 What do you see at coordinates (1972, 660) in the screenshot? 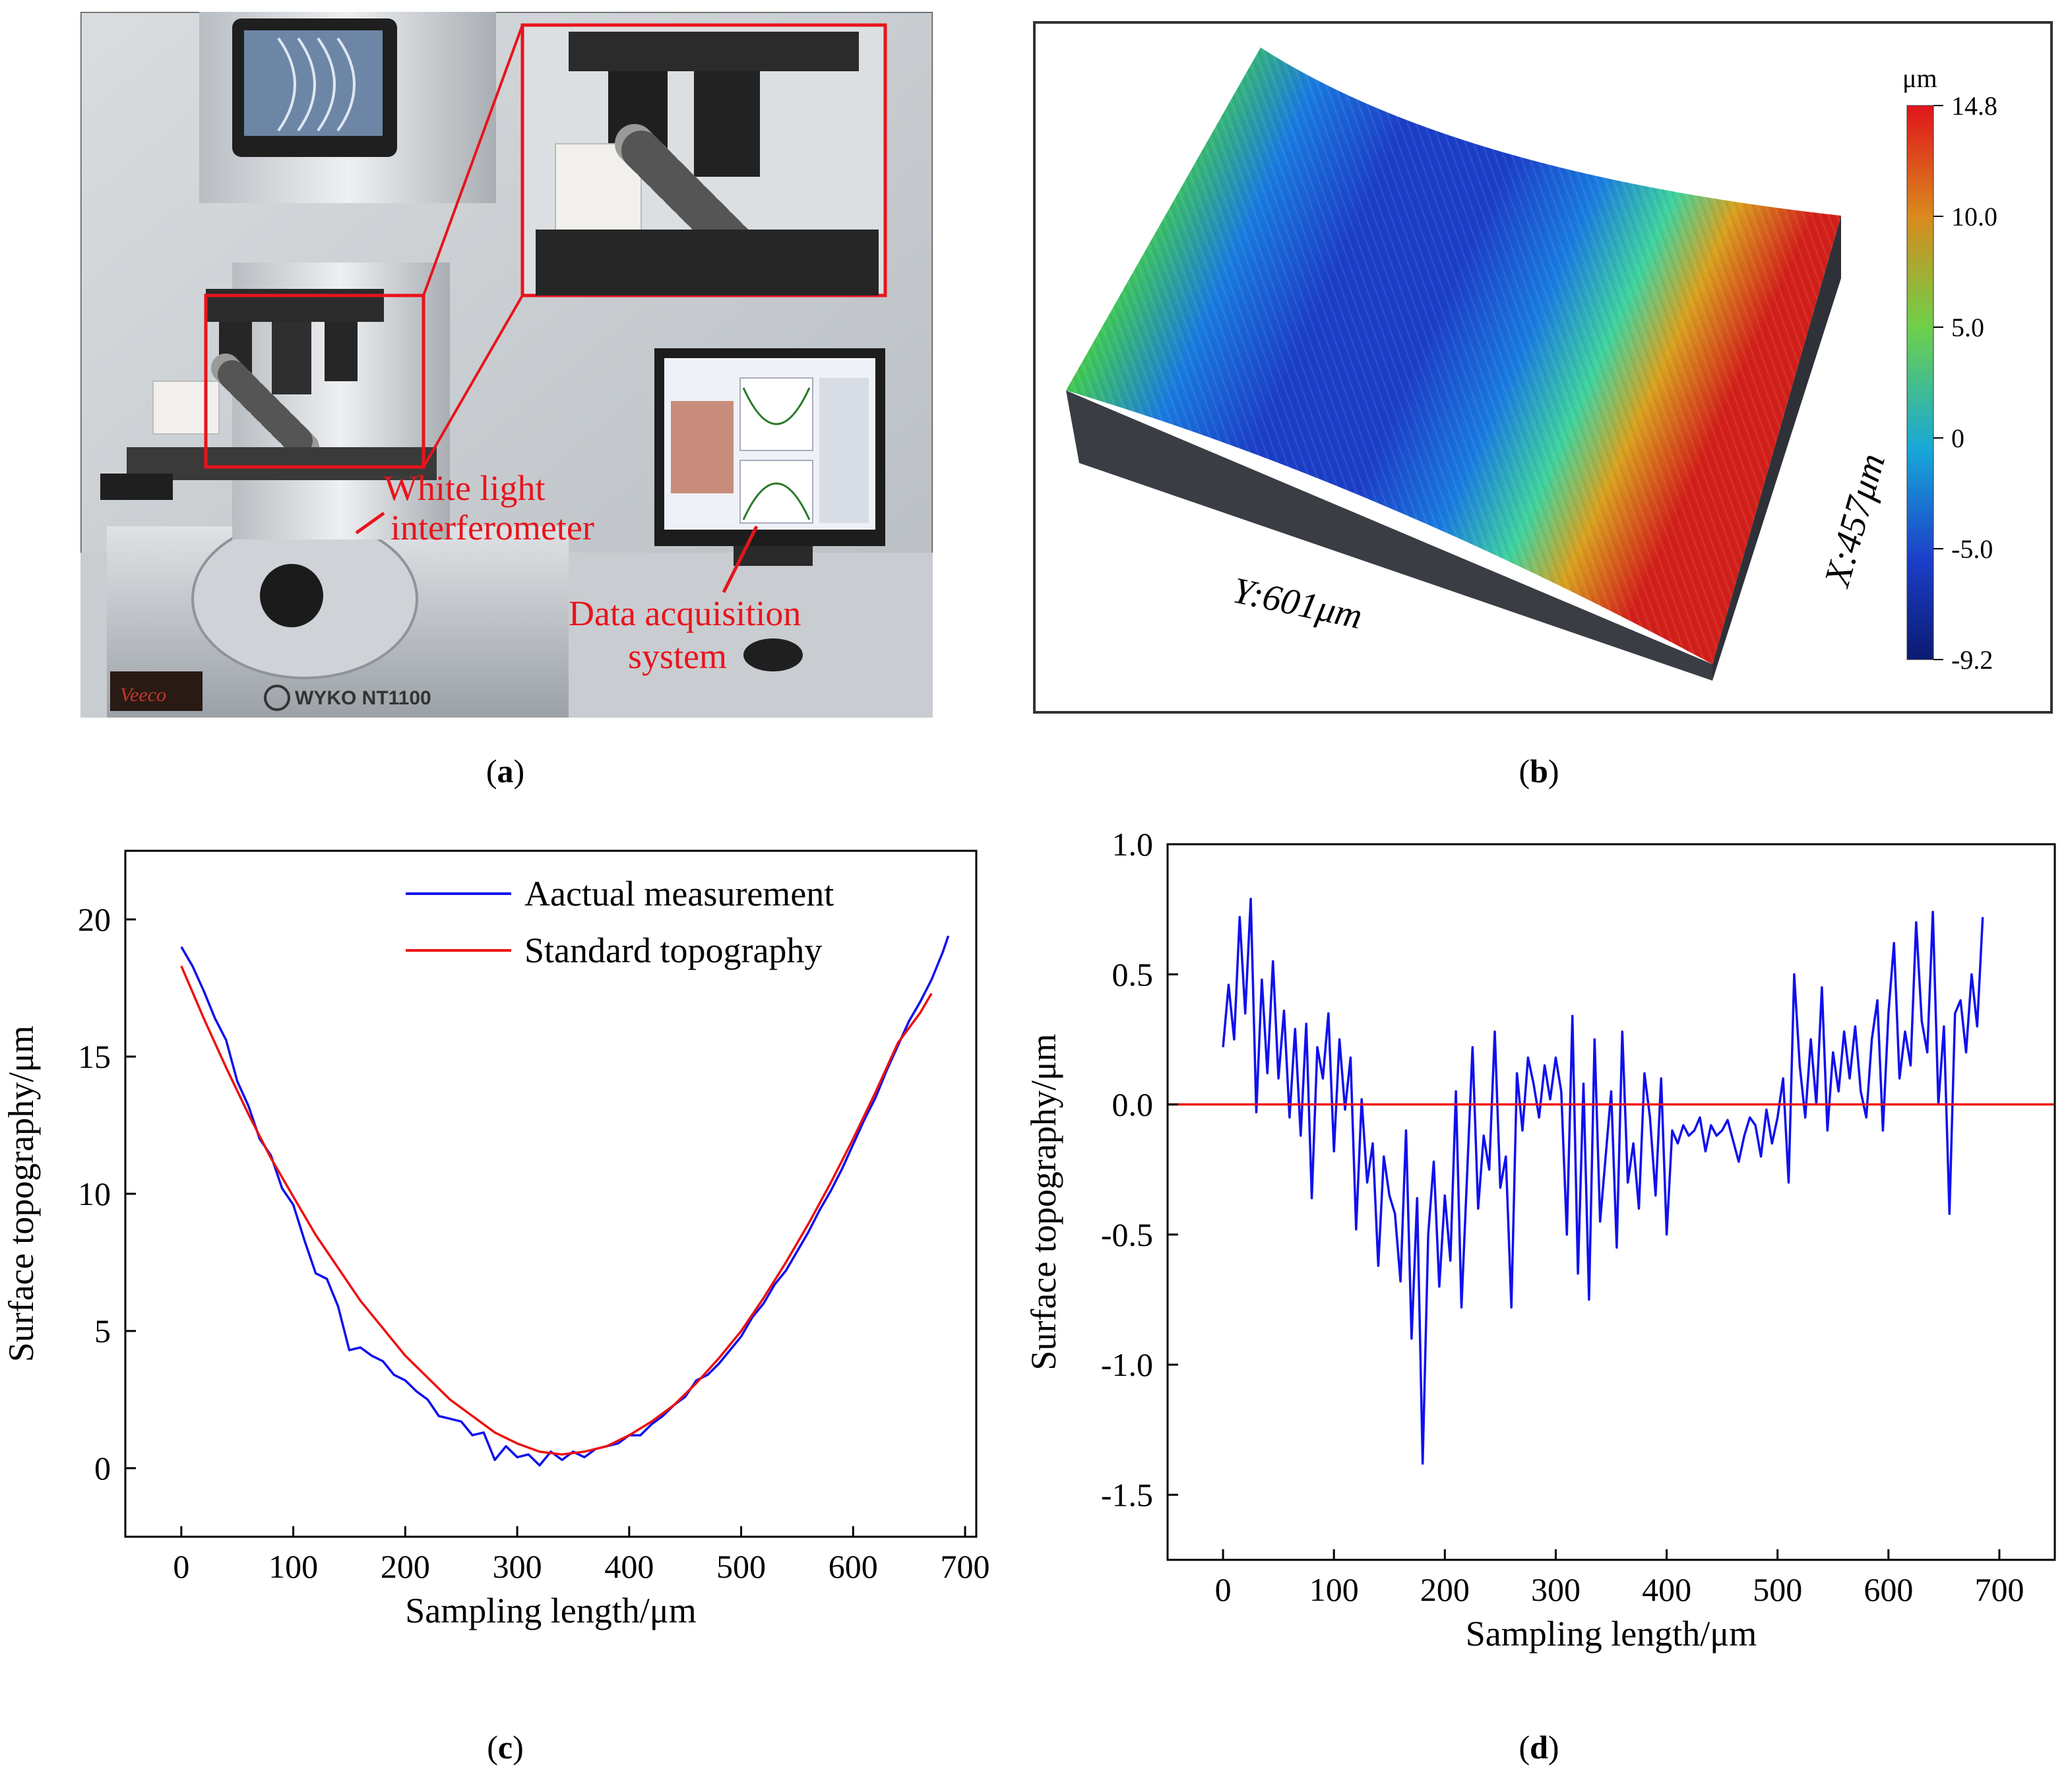
I see `colorbar-tick-label: -9.2` at bounding box center [1972, 660].